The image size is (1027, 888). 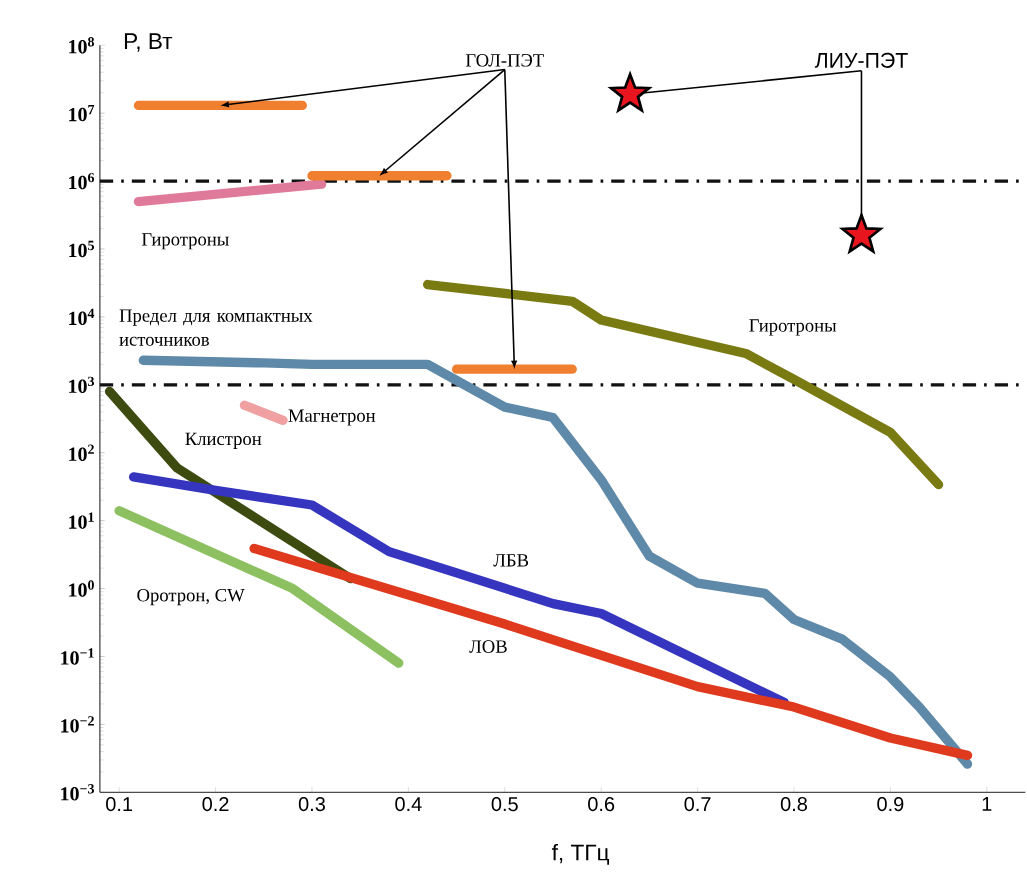 What do you see at coordinates (82, 384) in the screenshot?
I see `y-tick-label: 10$^{3}$` at bounding box center [82, 384].